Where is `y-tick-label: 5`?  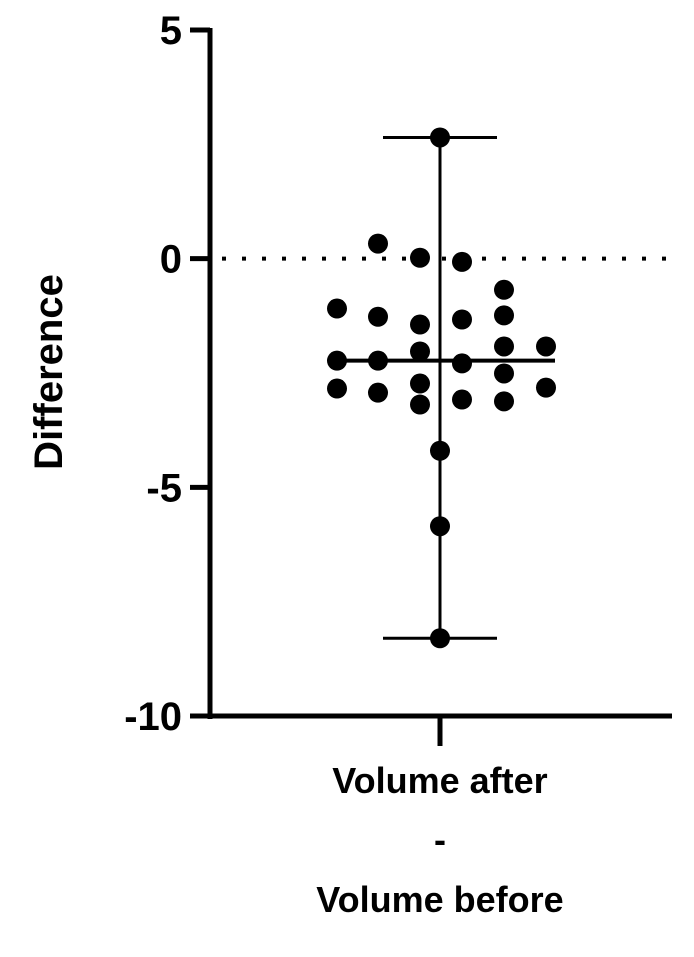
y-tick-label: 5 is located at coordinates (171, 31).